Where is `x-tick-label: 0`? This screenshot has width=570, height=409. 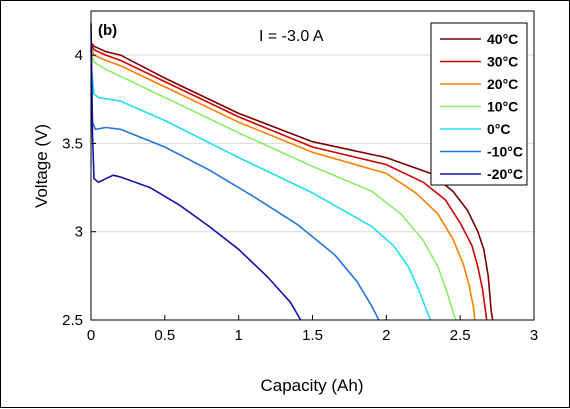
x-tick-label: 0 is located at coordinates (91, 335).